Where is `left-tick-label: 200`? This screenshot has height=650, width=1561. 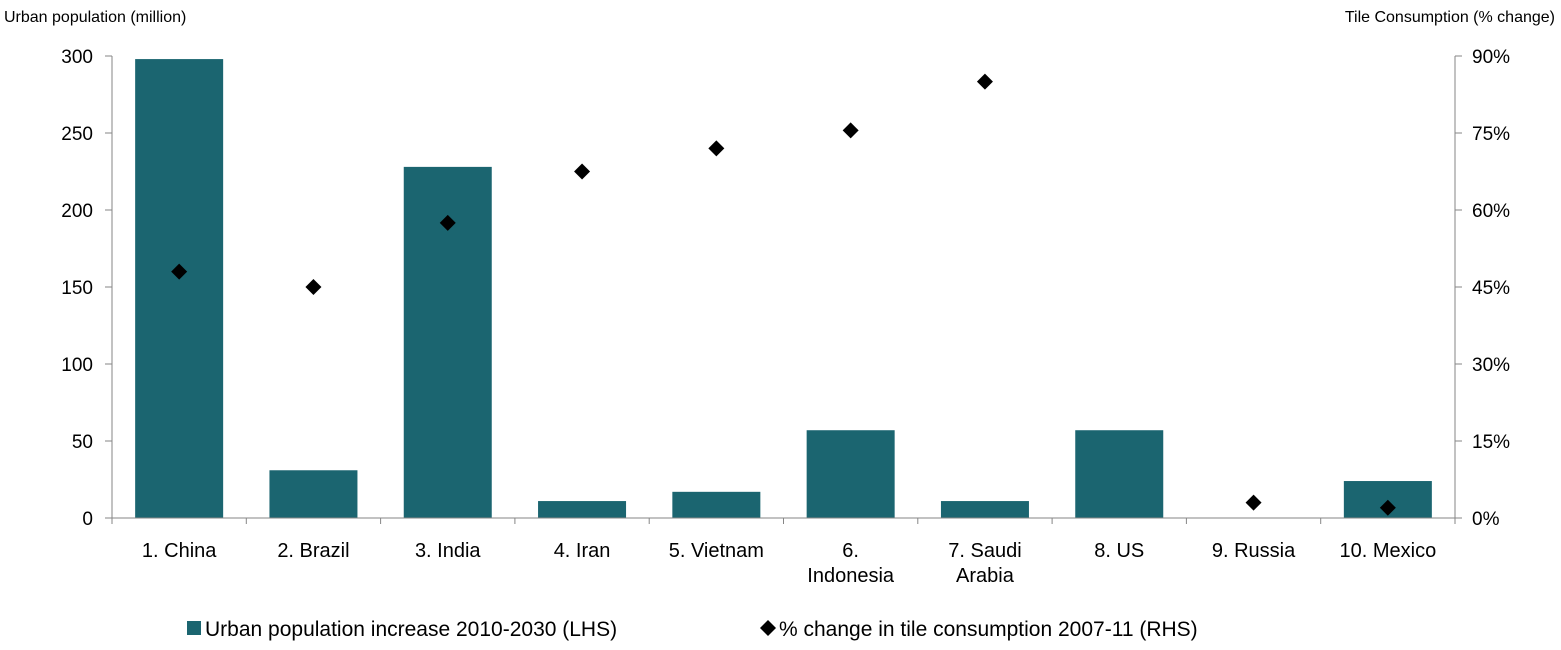
left-tick-label: 200 is located at coordinates (77, 211).